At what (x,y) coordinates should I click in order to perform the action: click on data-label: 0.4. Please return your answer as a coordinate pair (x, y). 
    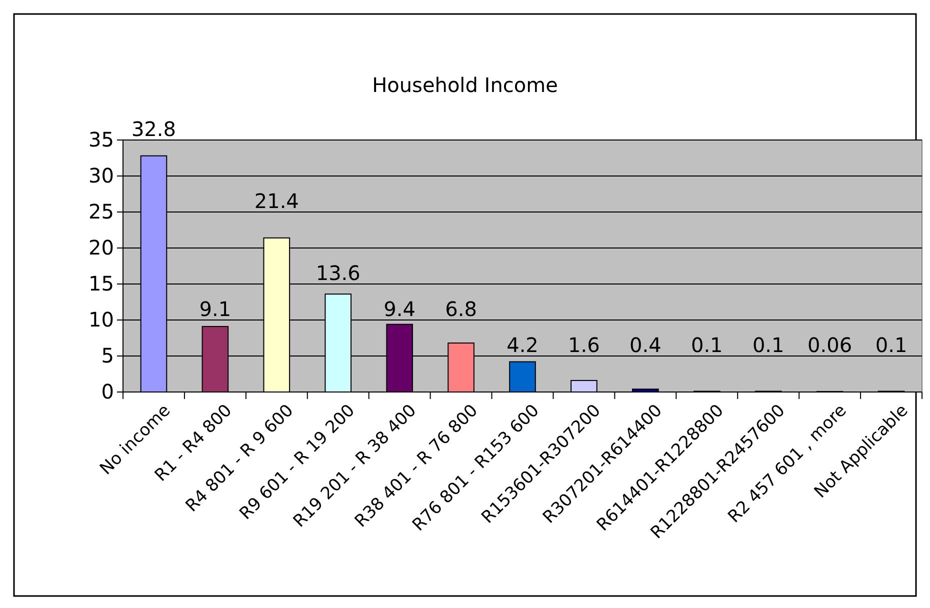
    Looking at the image, I should click on (646, 345).